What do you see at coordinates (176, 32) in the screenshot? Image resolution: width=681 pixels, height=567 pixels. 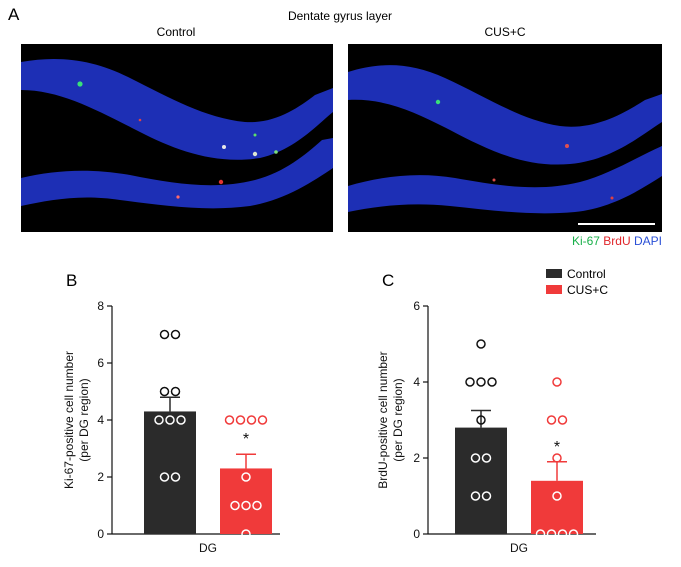 I see `image-label-control: Control` at bounding box center [176, 32].